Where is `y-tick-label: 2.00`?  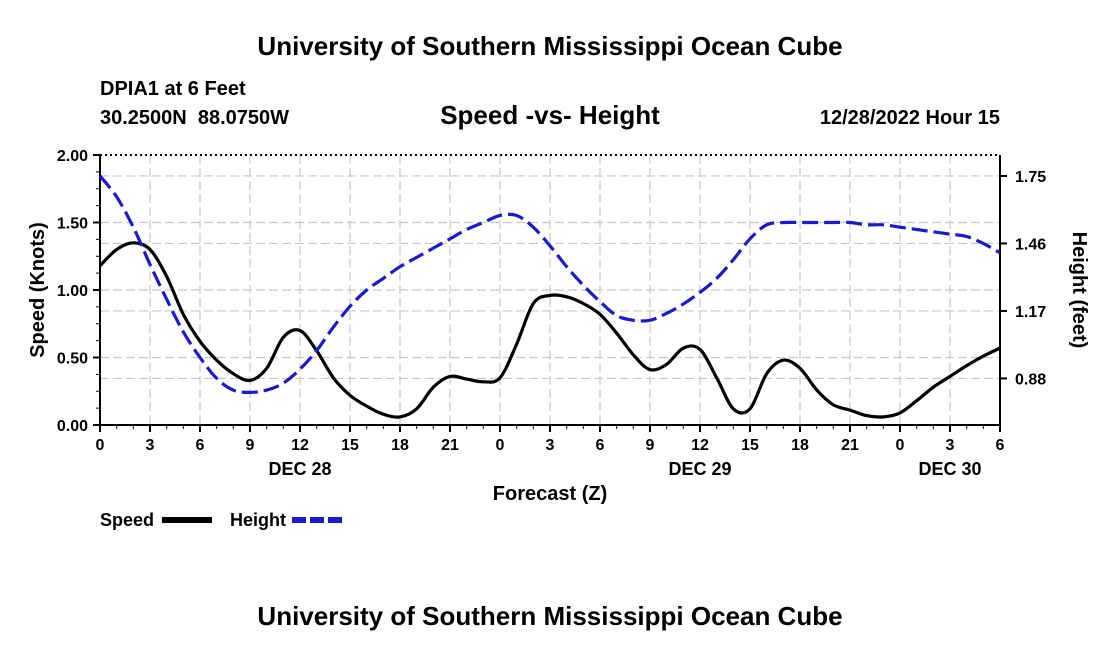
y-tick-label: 2.00 is located at coordinates (72, 156).